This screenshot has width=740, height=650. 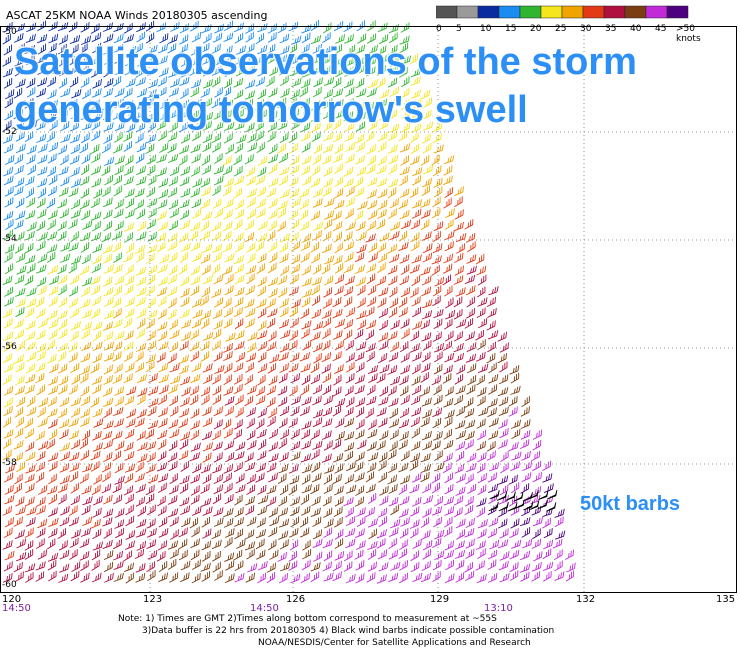 What do you see at coordinates (510, 496) in the screenshot?
I see `flag-barb` at bounding box center [510, 496].